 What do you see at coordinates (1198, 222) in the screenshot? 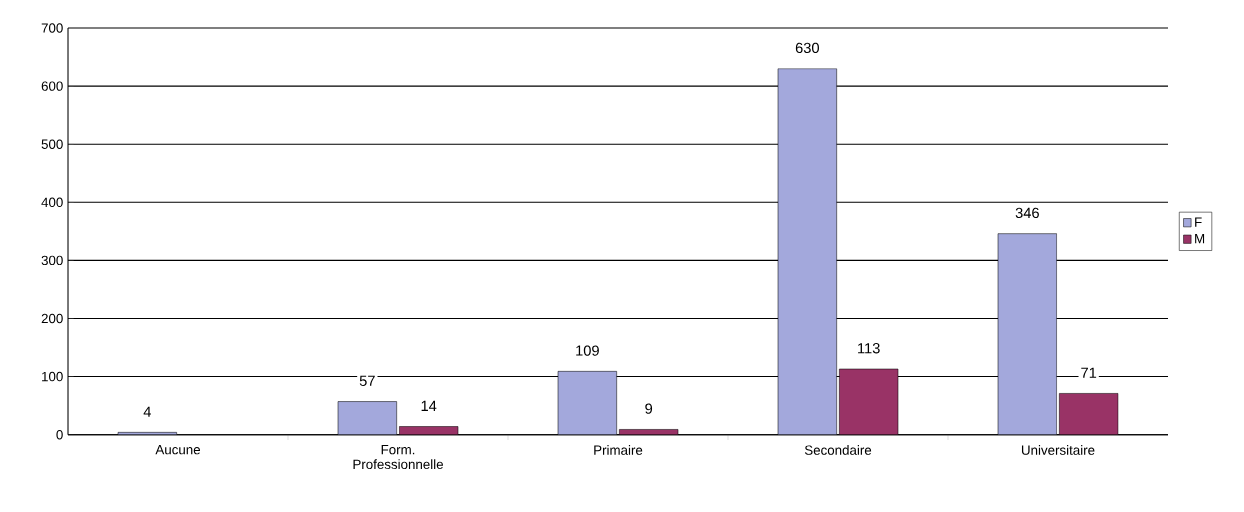
I see `legend-label: F` at bounding box center [1198, 222].